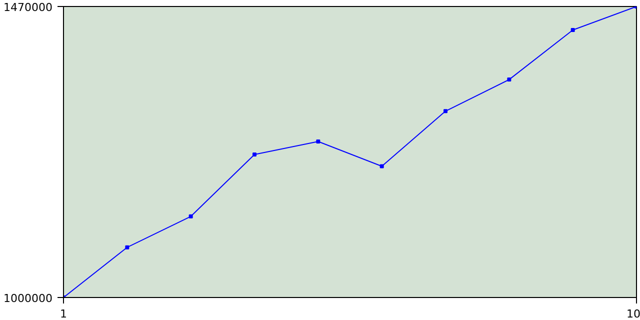 Image resolution: width=640 pixels, height=320 pixels. What do you see at coordinates (63, 314) in the screenshot?
I see `x-tick-label: 1` at bounding box center [63, 314].